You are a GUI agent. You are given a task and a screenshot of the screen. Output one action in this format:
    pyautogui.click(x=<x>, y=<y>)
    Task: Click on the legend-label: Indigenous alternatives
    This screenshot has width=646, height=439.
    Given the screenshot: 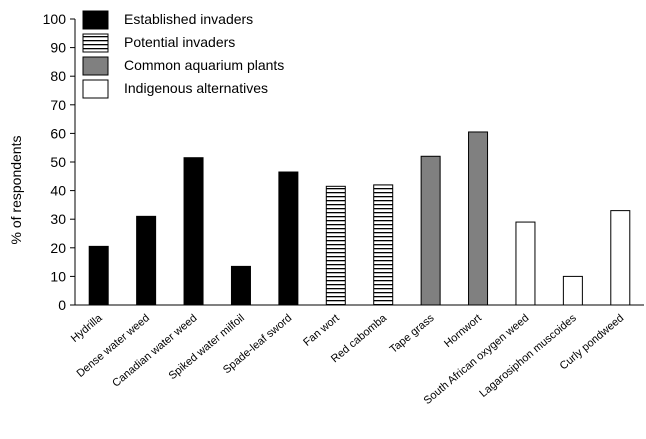 What is the action you would take?
    pyautogui.click(x=196, y=88)
    